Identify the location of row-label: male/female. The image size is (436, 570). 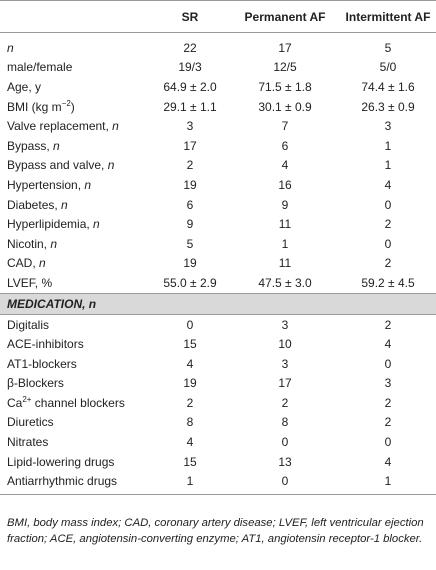
(75, 68).